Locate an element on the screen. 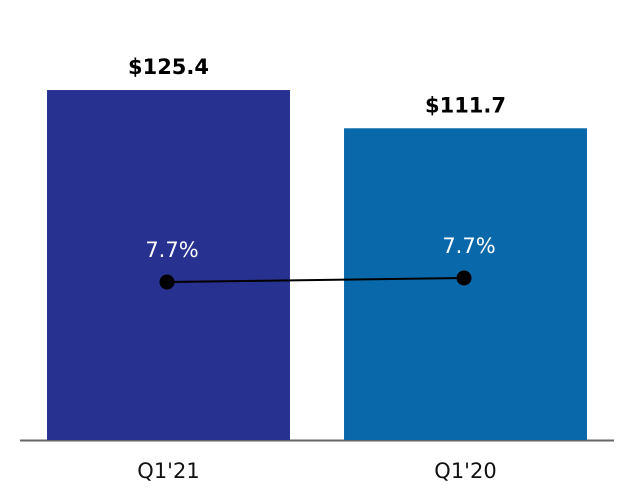 This screenshot has height=504, width=634. bar-value-label: $111.7 is located at coordinates (465, 105).